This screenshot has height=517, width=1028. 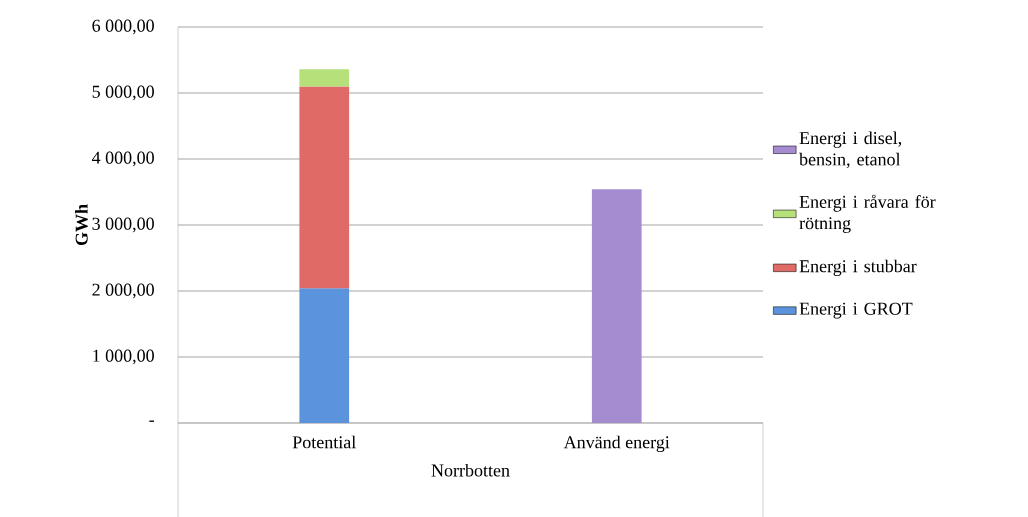 I want to click on x-tick-label: Använd energi, so click(x=616, y=444).